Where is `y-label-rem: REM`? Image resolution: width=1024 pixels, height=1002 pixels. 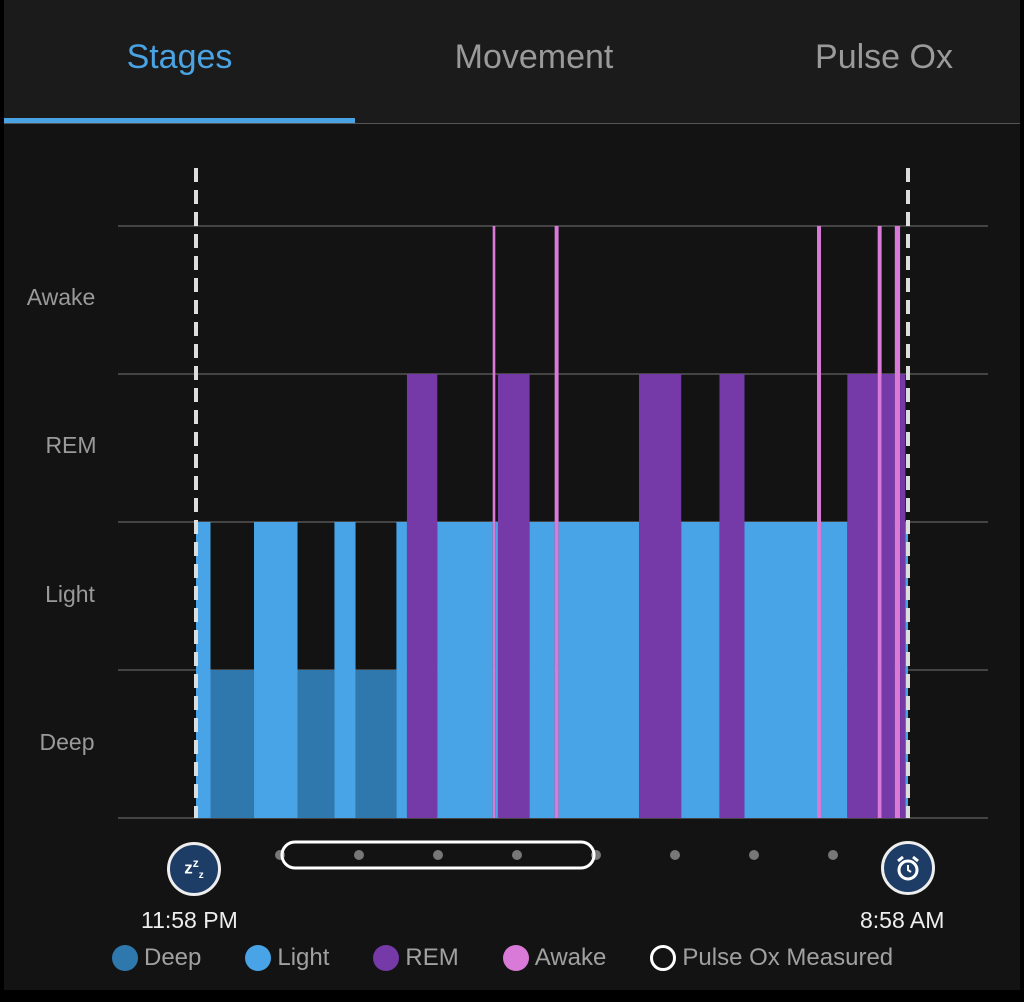
y-label-rem: REM is located at coordinates (71, 445).